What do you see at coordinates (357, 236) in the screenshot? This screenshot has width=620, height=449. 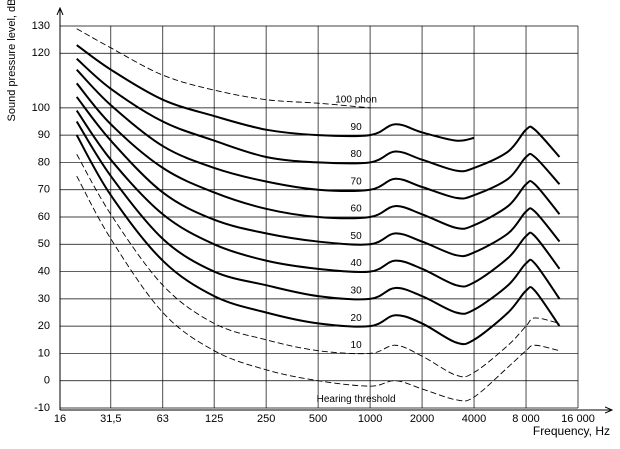 I see `curve-label: 50` at bounding box center [357, 236].